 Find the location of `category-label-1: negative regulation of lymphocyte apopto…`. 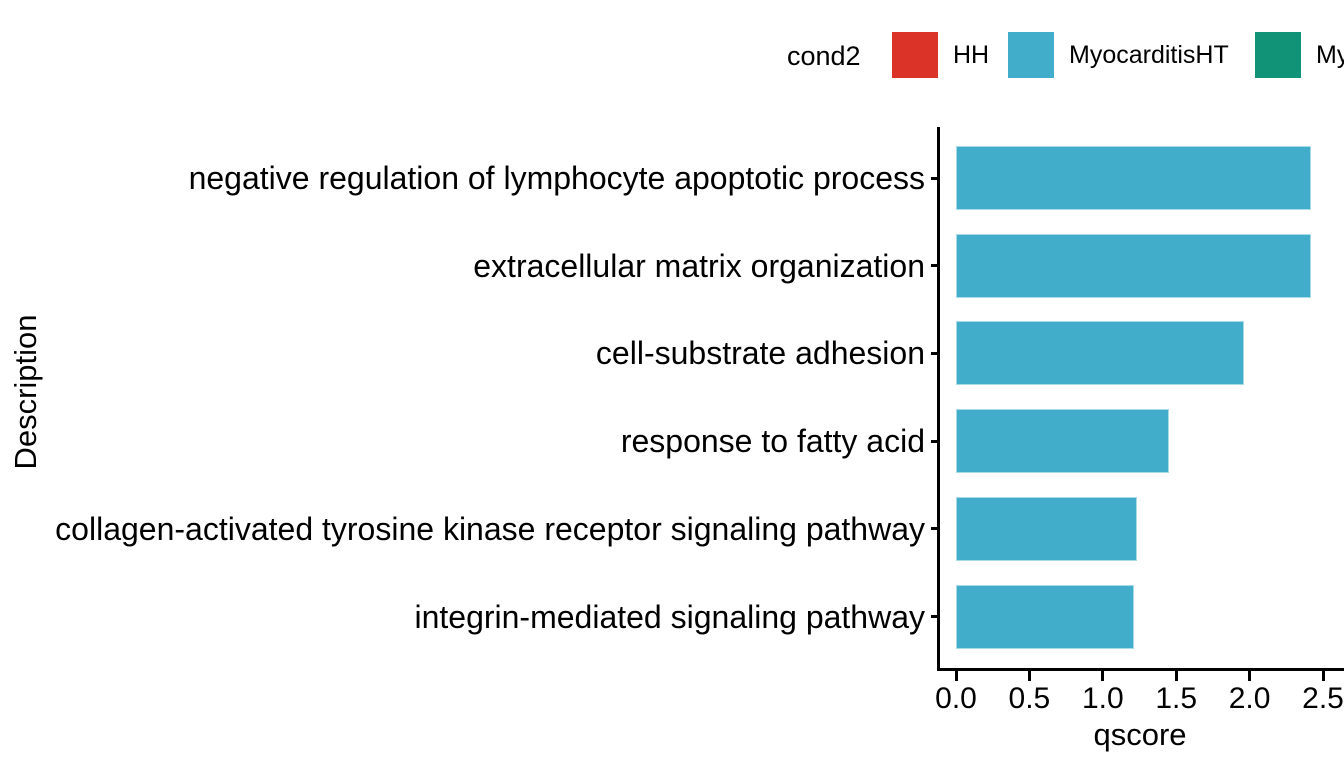

category-label-1: negative regulation of lymphocyte apopto… is located at coordinates (556, 178).